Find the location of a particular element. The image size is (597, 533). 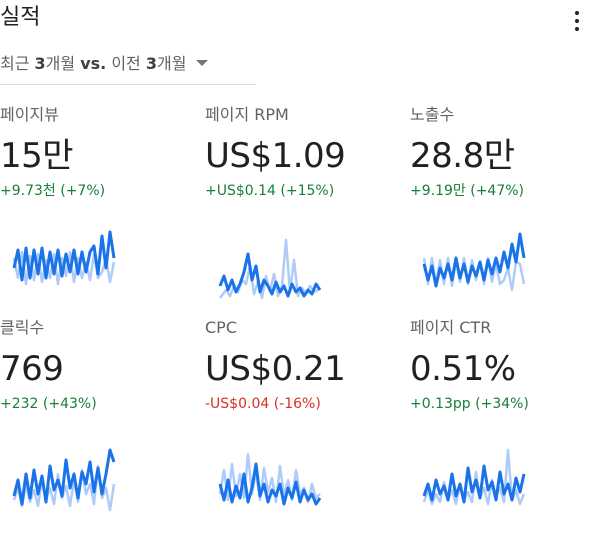

page-title: 실적 is located at coordinates (20, 17).